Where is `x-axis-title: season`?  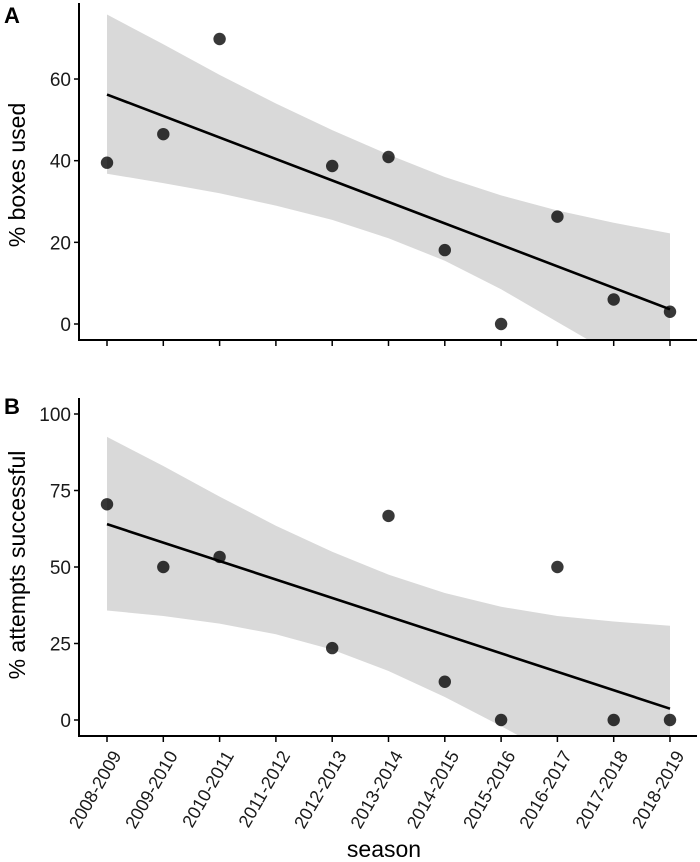 x-axis-title: season is located at coordinates (384, 849).